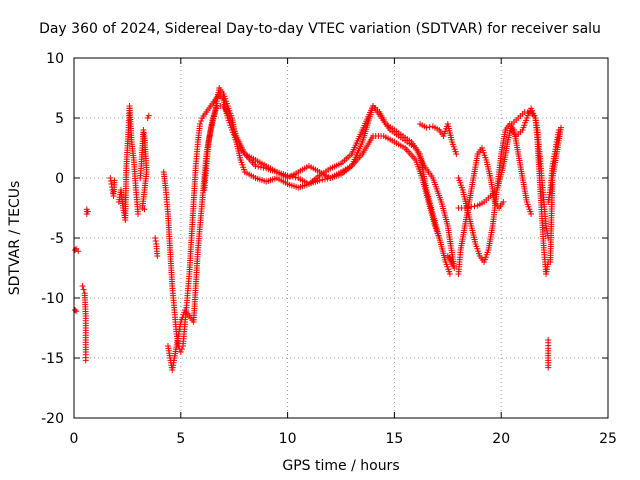 Image resolution: width=640 pixels, height=480 pixels. I want to click on y-tick-label: -10, so click(52, 299).